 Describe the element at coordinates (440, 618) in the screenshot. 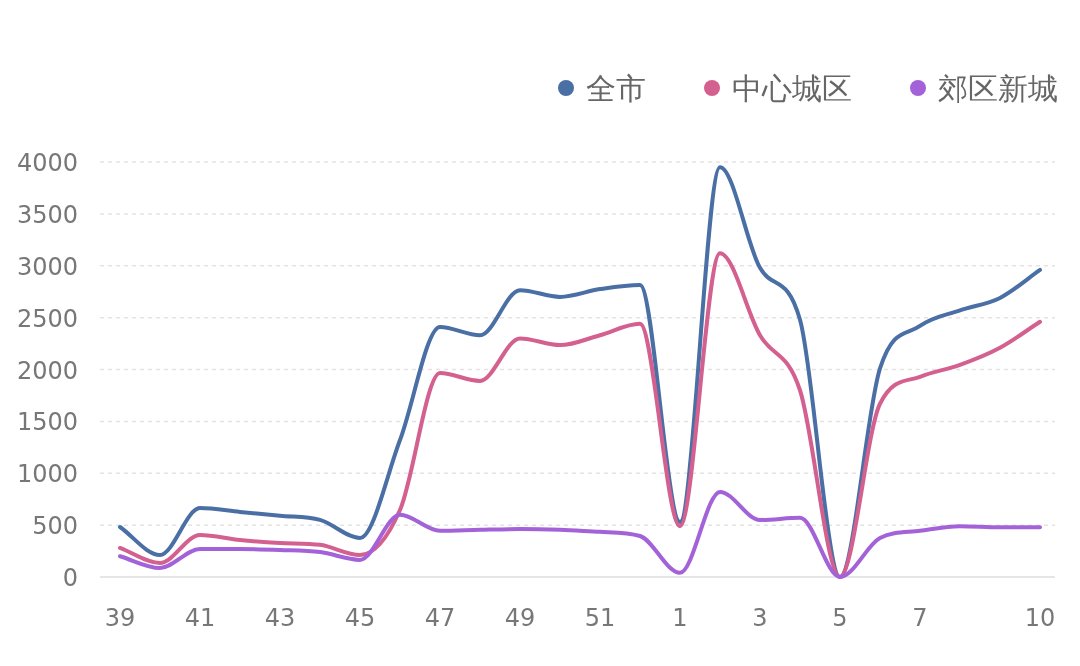

I see `x-tick-label: 47` at that location.